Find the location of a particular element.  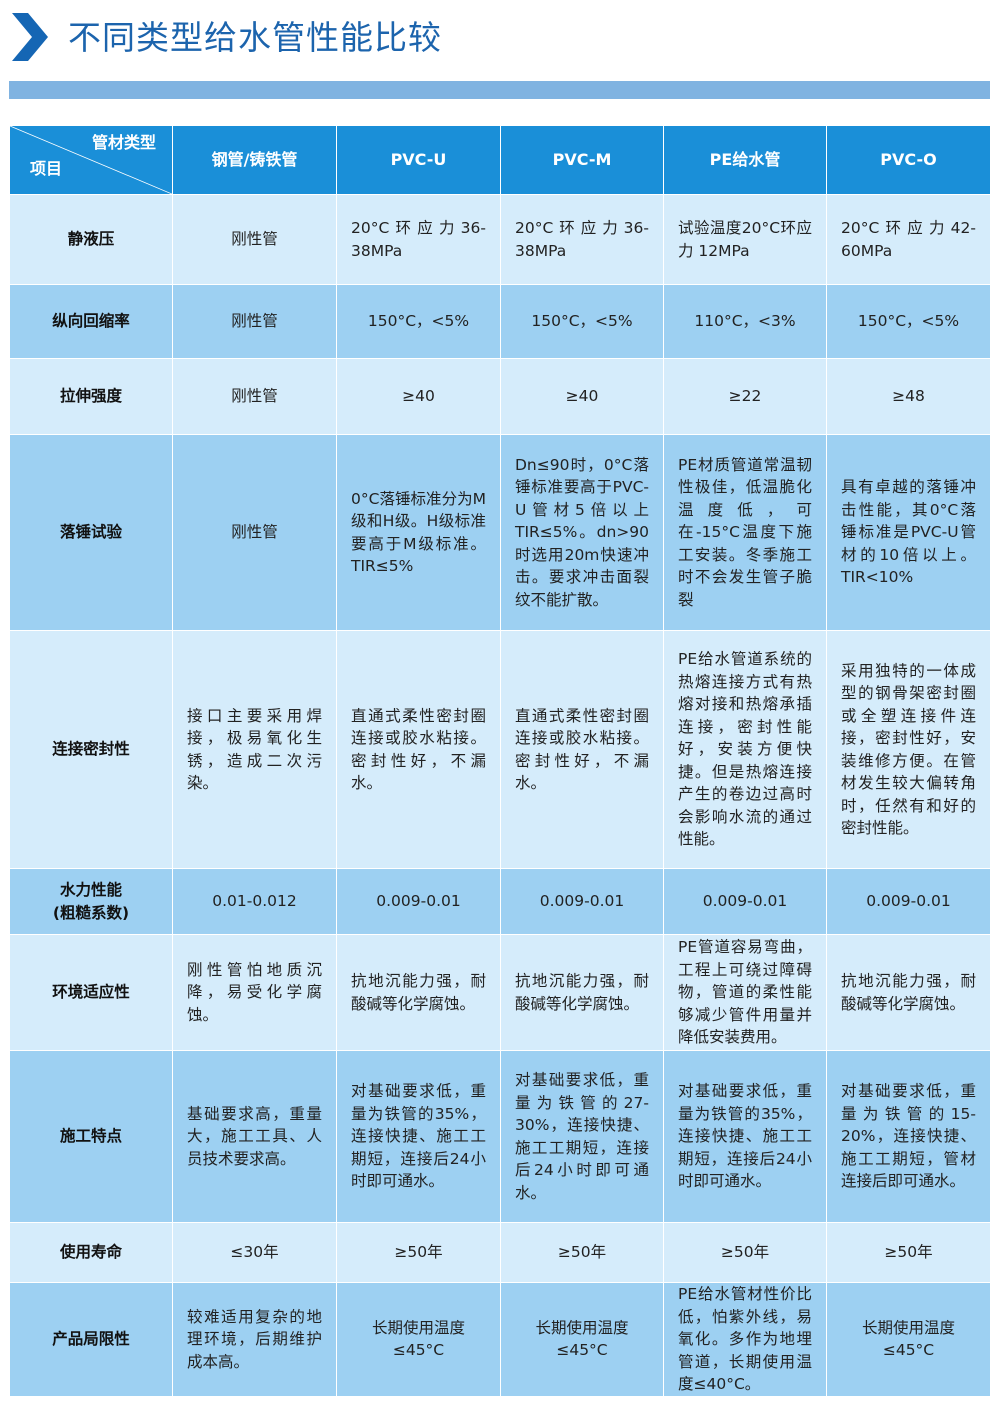

header-row: 管材类型 项目 钢管/铸铁管 PVC-U PVC-M PE给水管 PVC-O is located at coordinates (500, 160).